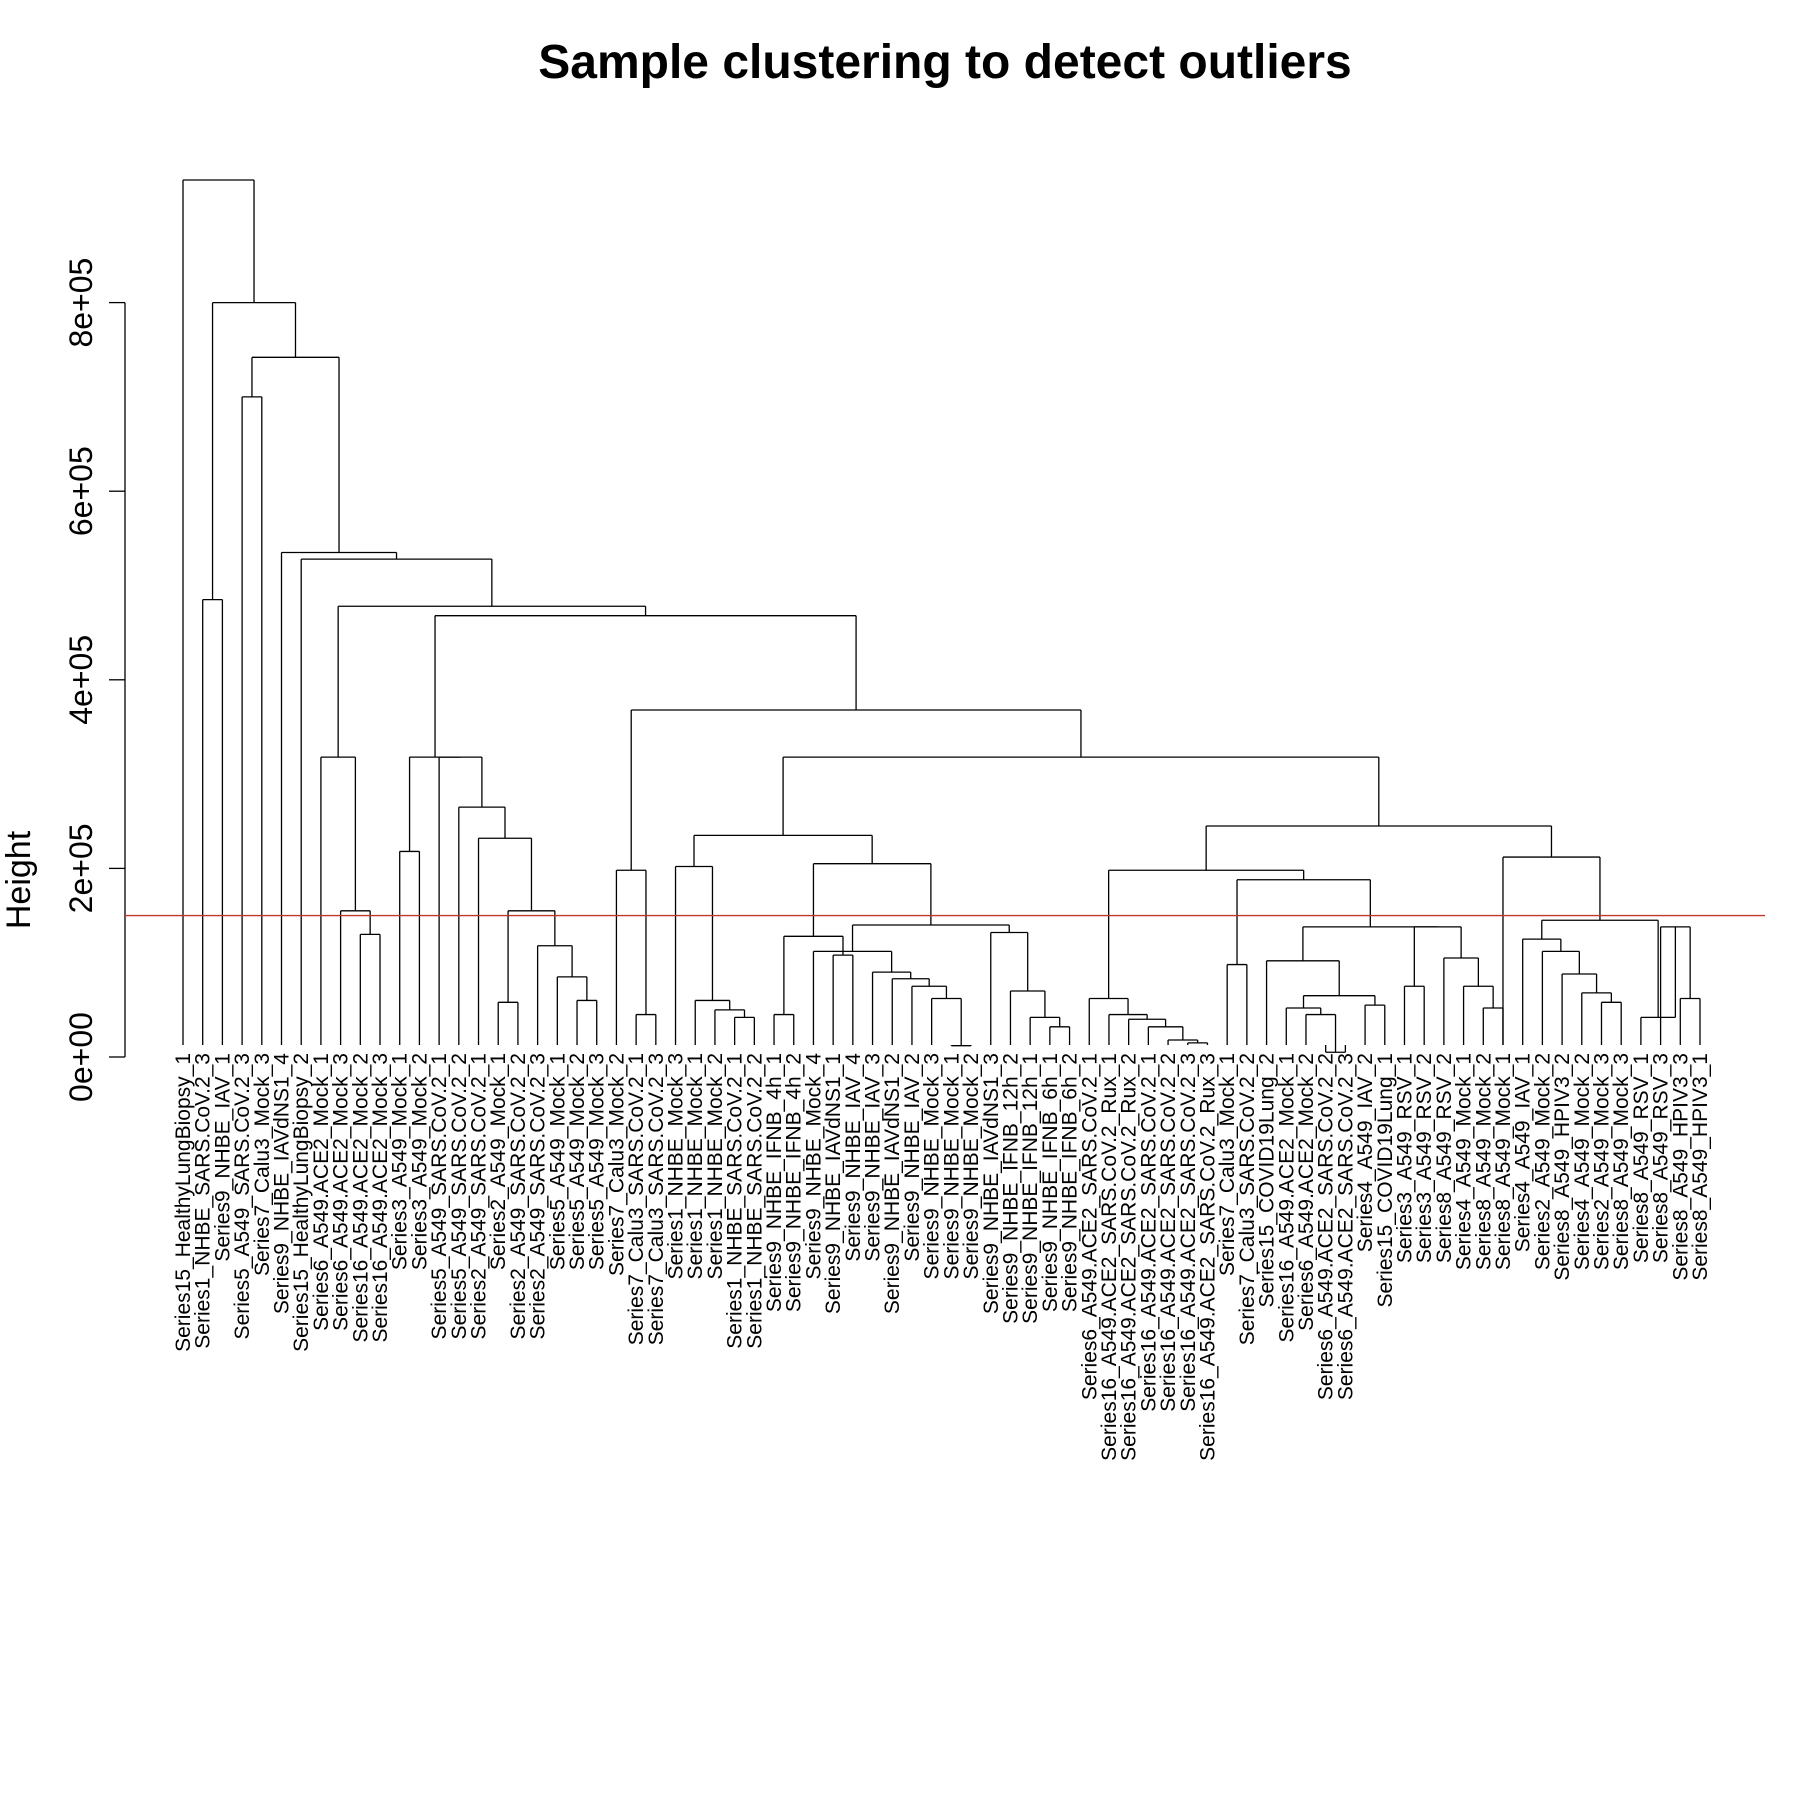 This screenshot has height=1800, width=1800. Describe the element at coordinates (282, 1183) in the screenshot. I see `leaf-label: Series9_NHBE_IAVdNS1_4` at that location.